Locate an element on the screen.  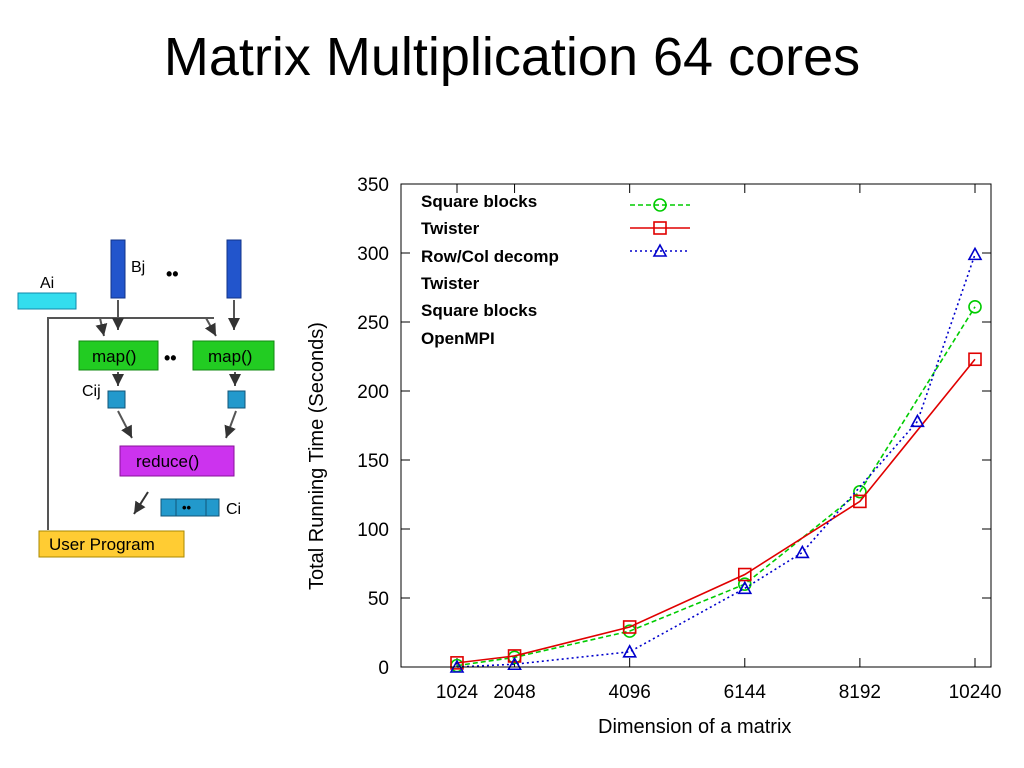
legend-line-2: Twister is located at coordinates (450, 228).